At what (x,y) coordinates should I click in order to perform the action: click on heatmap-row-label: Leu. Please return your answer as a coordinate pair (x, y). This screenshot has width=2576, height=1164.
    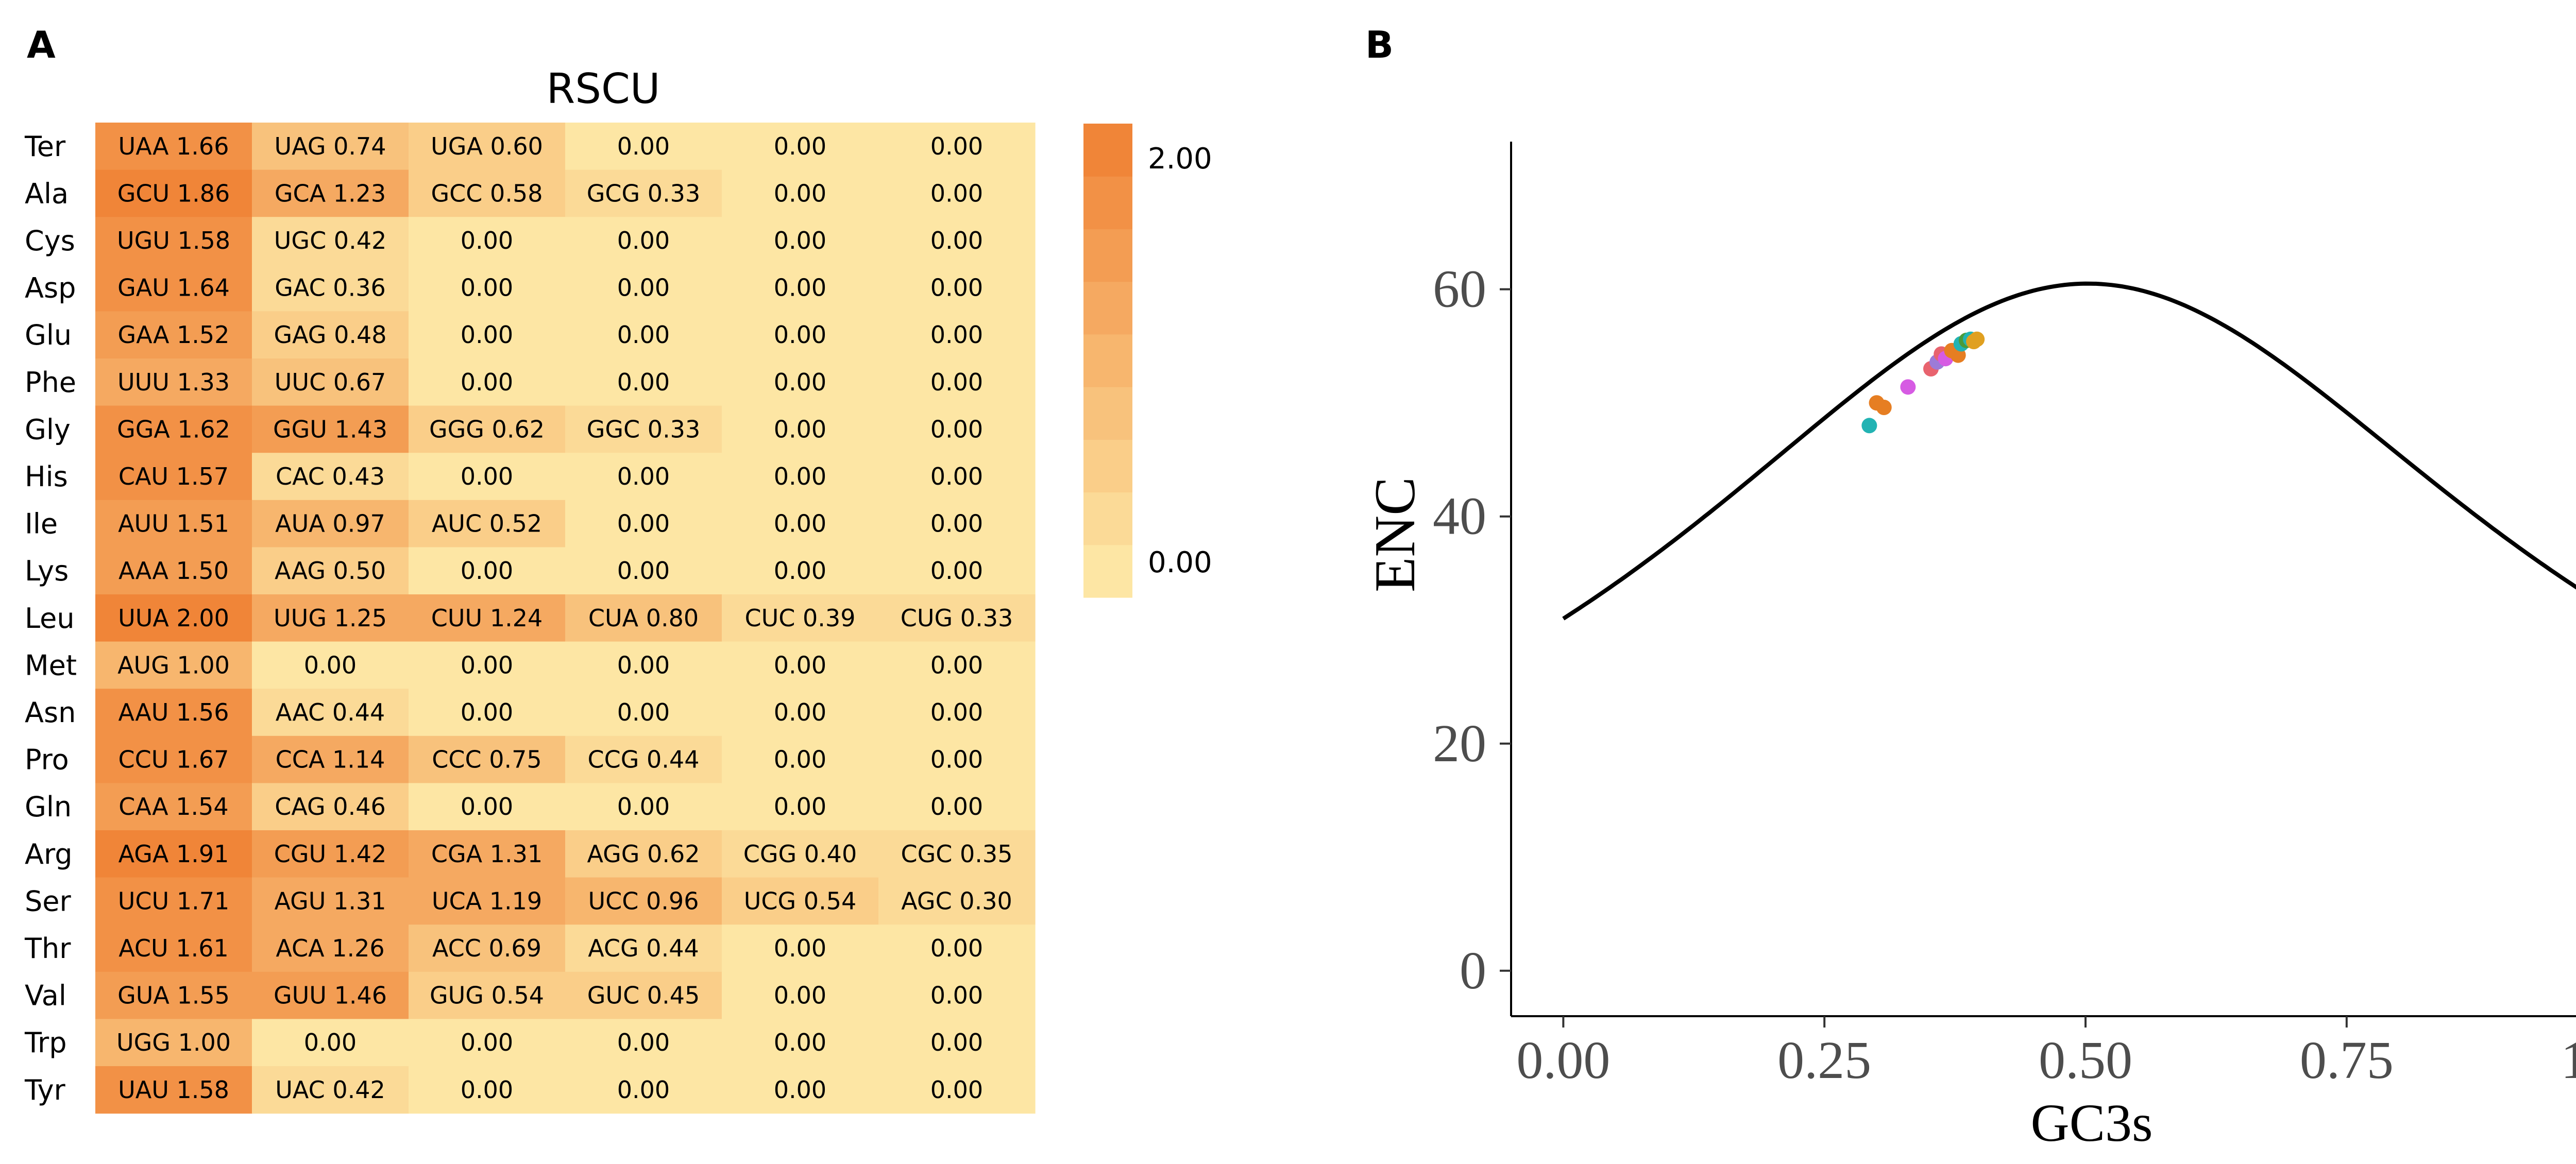
    Looking at the image, I should click on (50, 618).